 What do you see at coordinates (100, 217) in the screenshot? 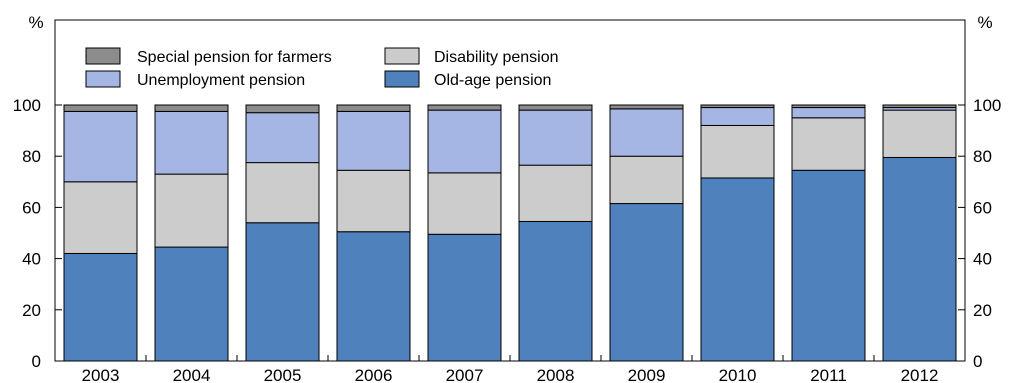
I see `bar-segment-disability-pension-2003` at bounding box center [100, 217].